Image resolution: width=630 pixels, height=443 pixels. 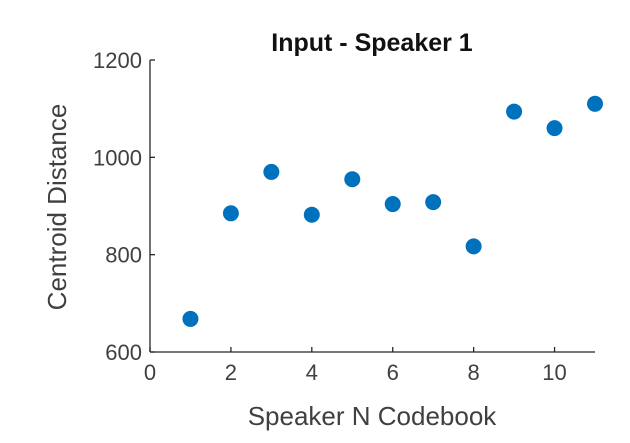 I want to click on x-tick-label: 0, so click(x=150, y=372).